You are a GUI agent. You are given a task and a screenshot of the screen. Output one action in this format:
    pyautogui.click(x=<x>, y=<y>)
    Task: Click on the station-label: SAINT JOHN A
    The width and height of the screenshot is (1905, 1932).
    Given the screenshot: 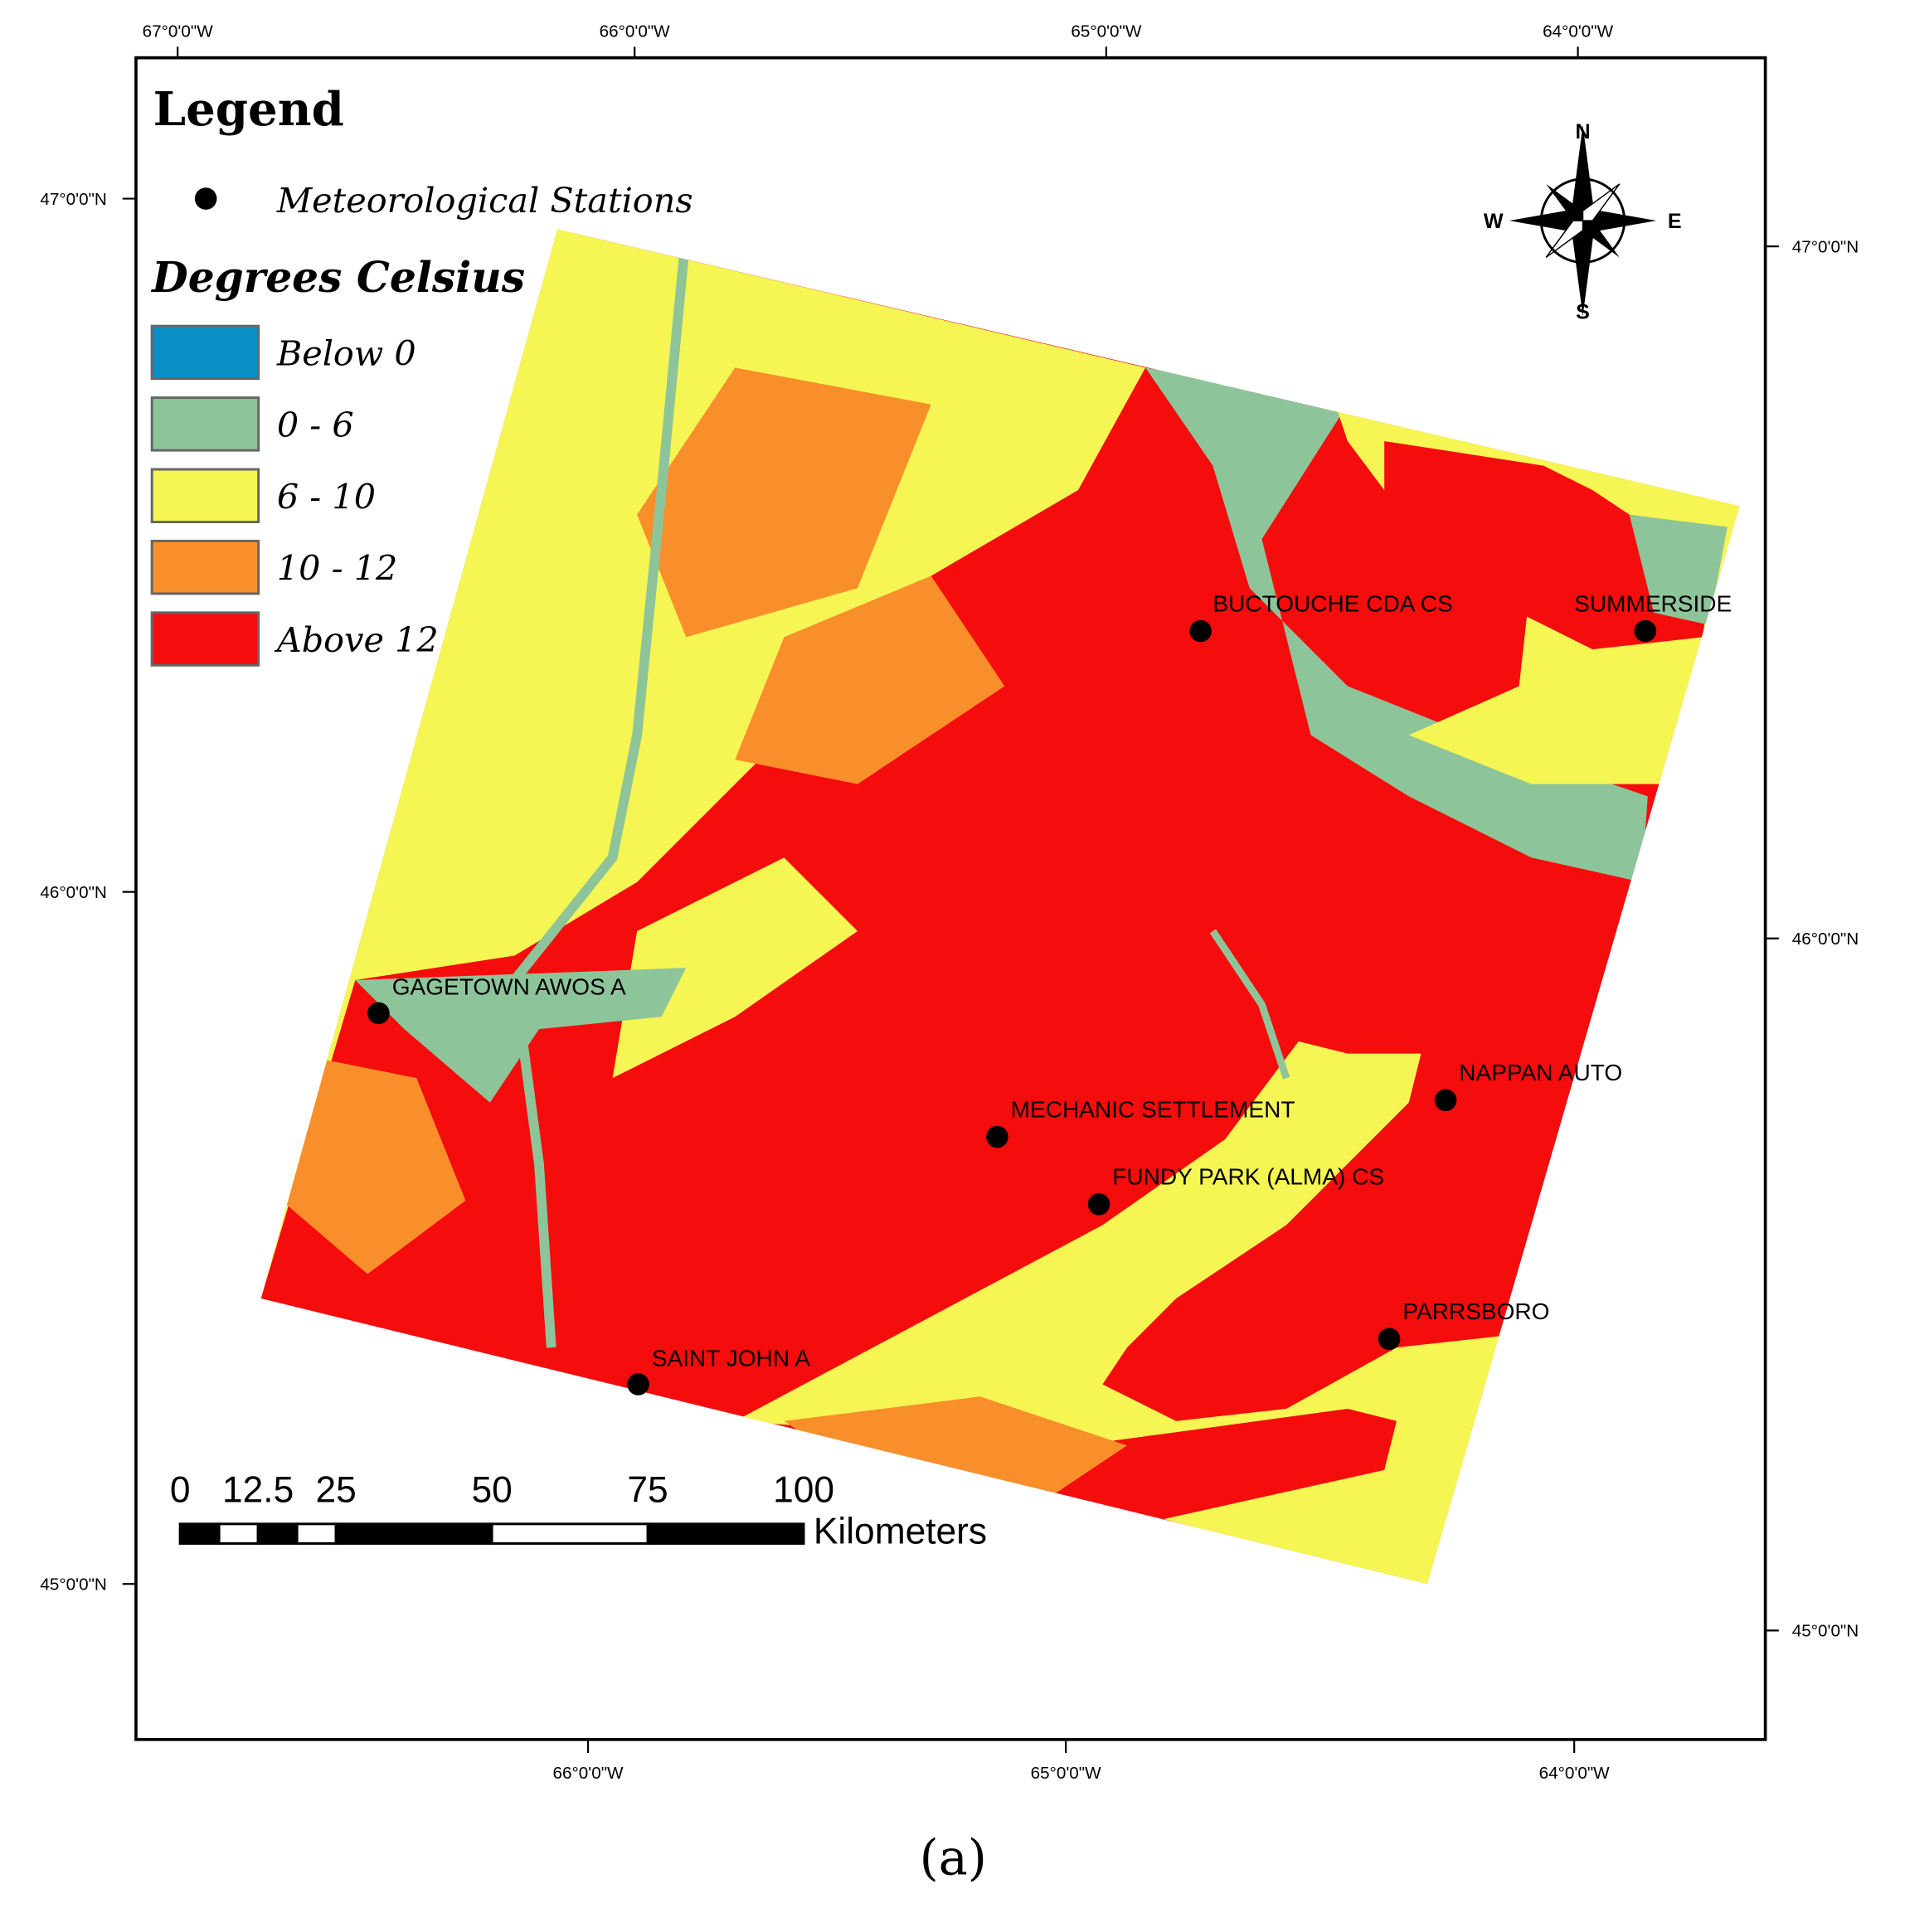 What is the action you would take?
    pyautogui.click(x=731, y=1358)
    